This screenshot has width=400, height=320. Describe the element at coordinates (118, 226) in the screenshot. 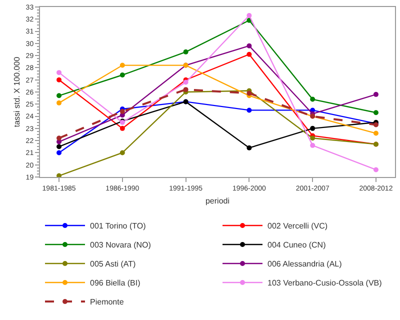

I see `legend-label: 001 Torino (TO)` at that location.